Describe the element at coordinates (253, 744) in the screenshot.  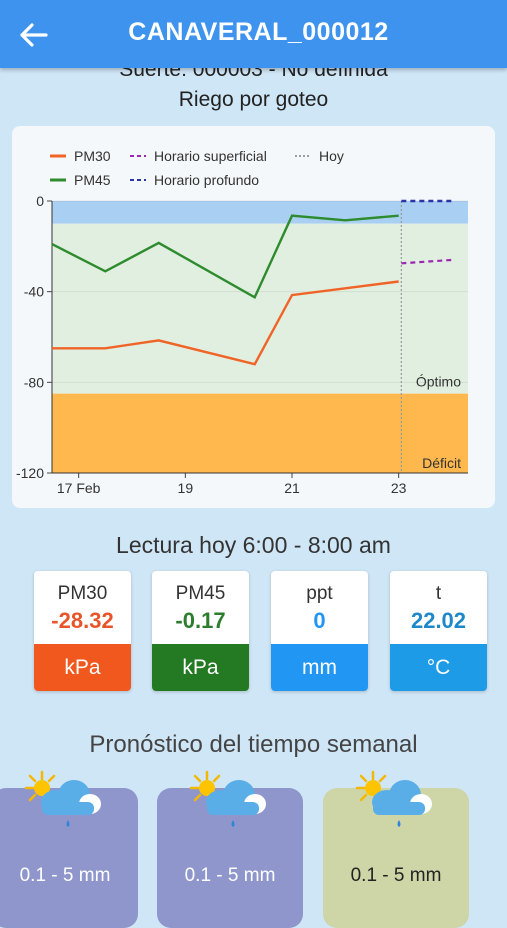
I see `pronostico-title: Pronóstico del tiempo semanal` at that location.